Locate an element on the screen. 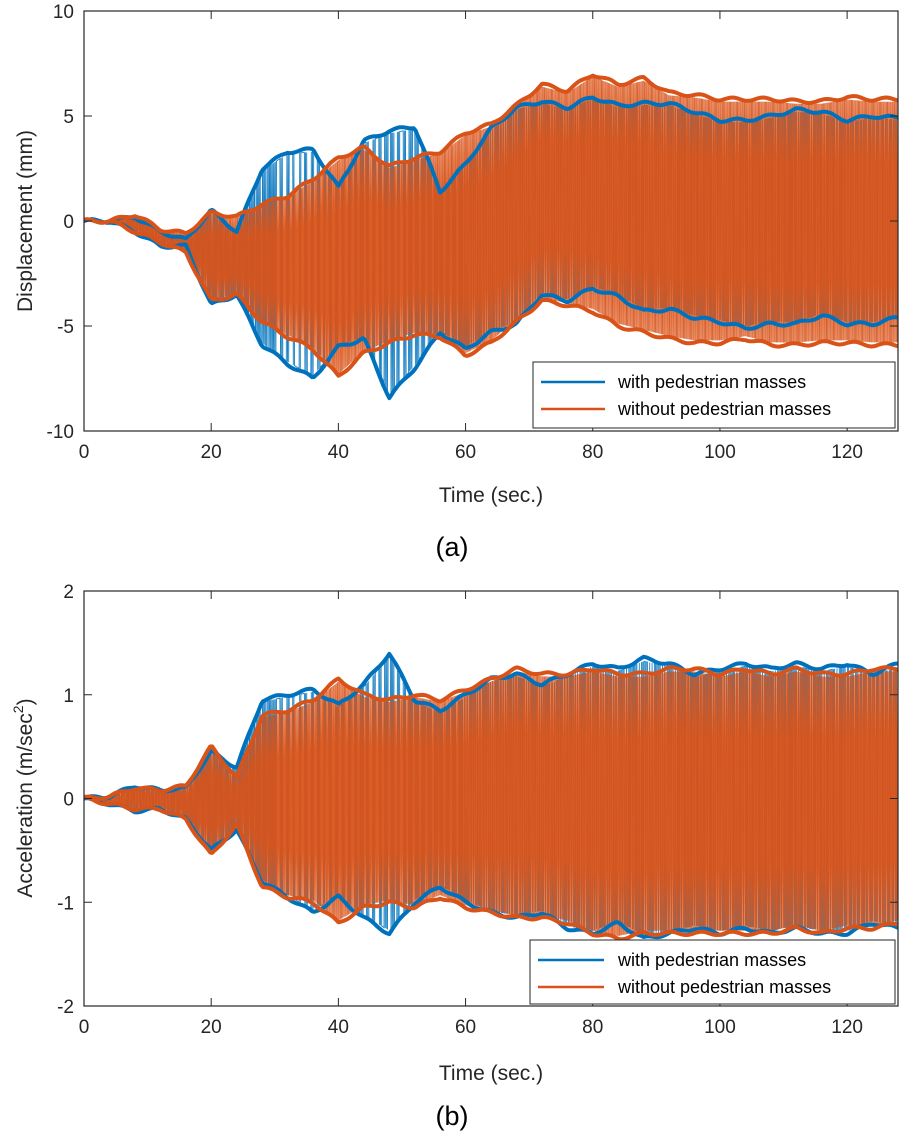  y-tick-label: 5 is located at coordinates (68, 117).